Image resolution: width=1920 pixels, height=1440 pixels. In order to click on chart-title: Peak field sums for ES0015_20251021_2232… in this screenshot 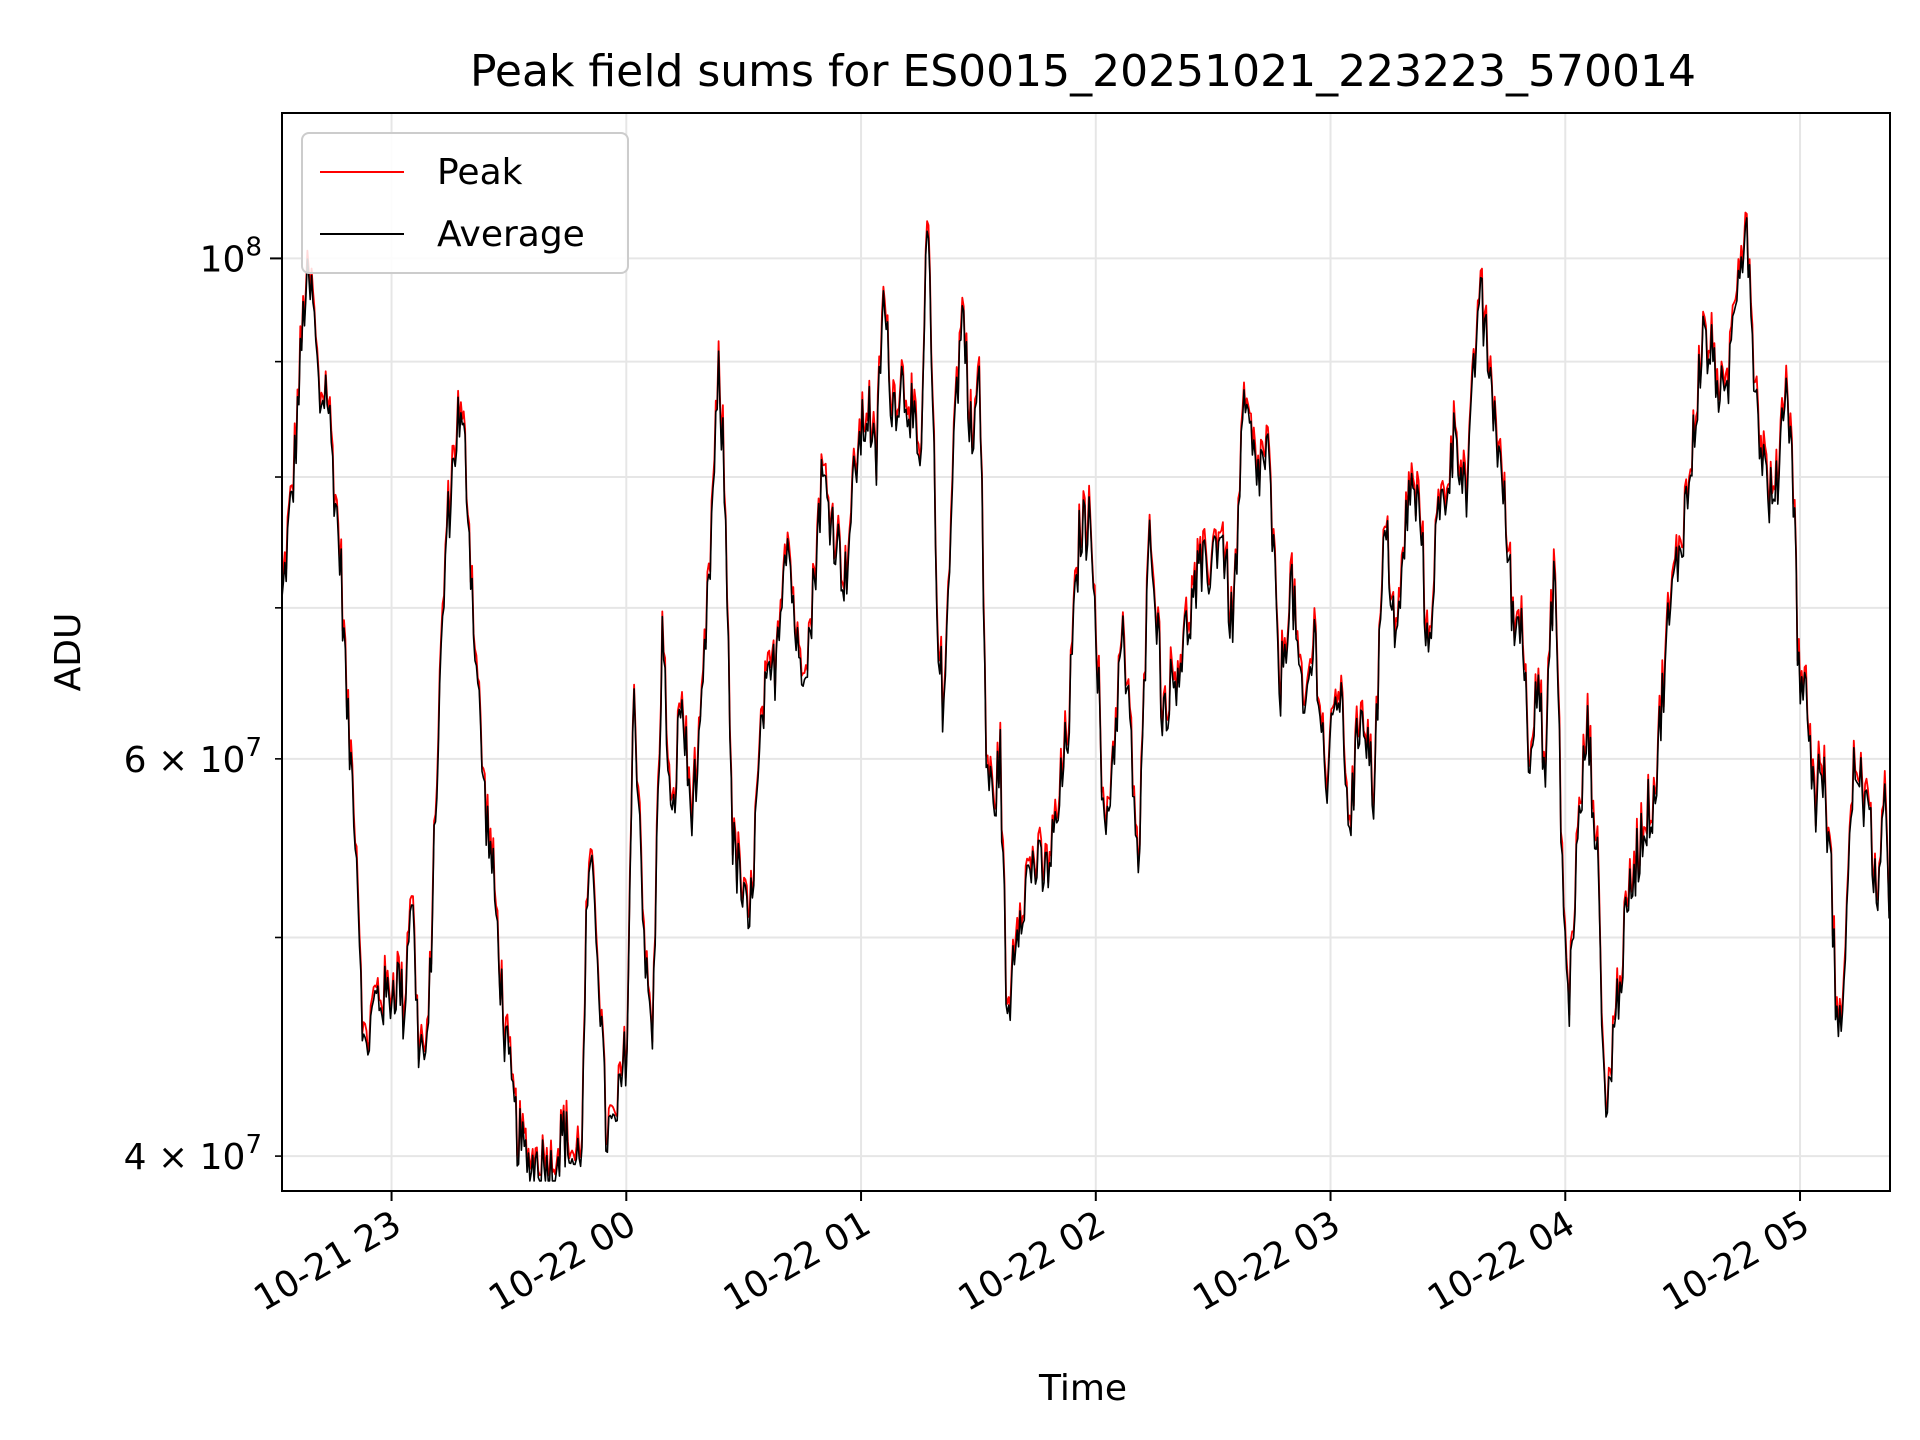, I will do `click(1083, 71)`.